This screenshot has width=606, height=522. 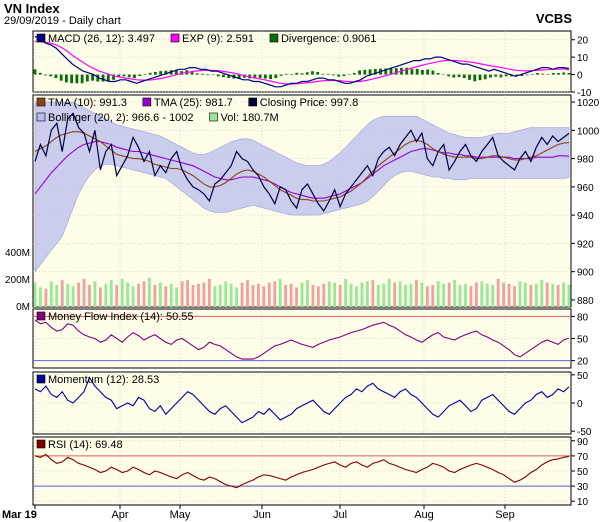 I want to click on x-tick-label: Aug, so click(x=424, y=515).